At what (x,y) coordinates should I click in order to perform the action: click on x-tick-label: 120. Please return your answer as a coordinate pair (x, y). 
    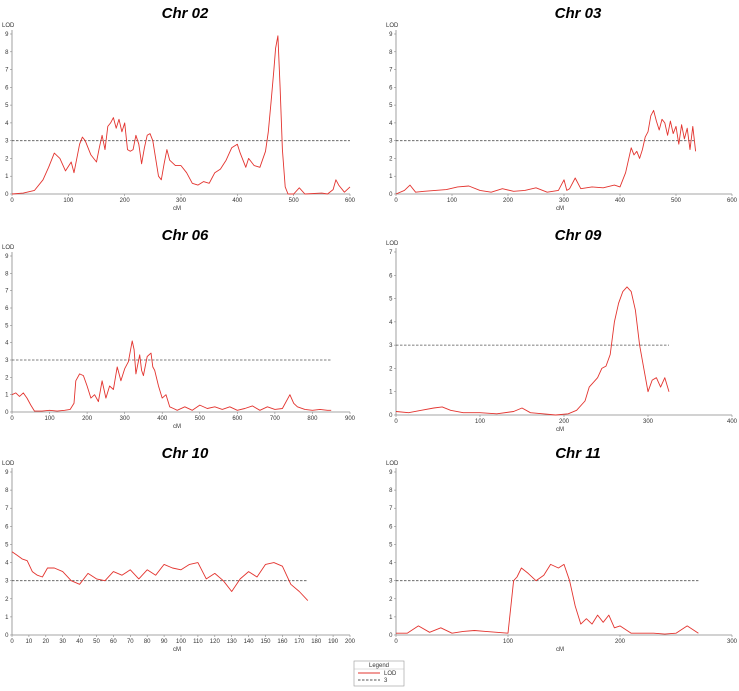
    Looking at the image, I should click on (215, 642).